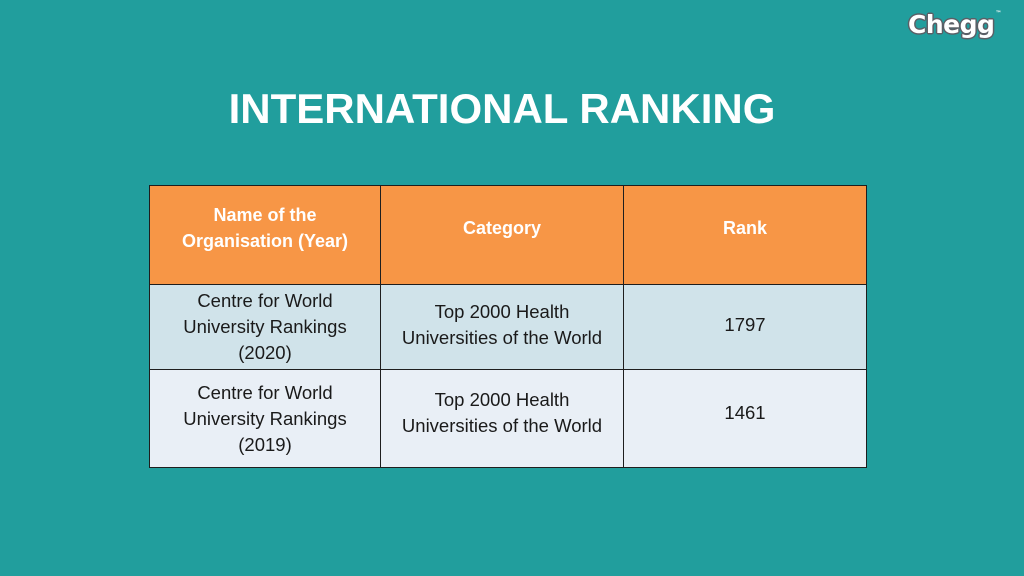 This screenshot has width=1024, height=576. Describe the element at coordinates (998, 13) in the screenshot. I see `trademark-symbol: ™` at that location.